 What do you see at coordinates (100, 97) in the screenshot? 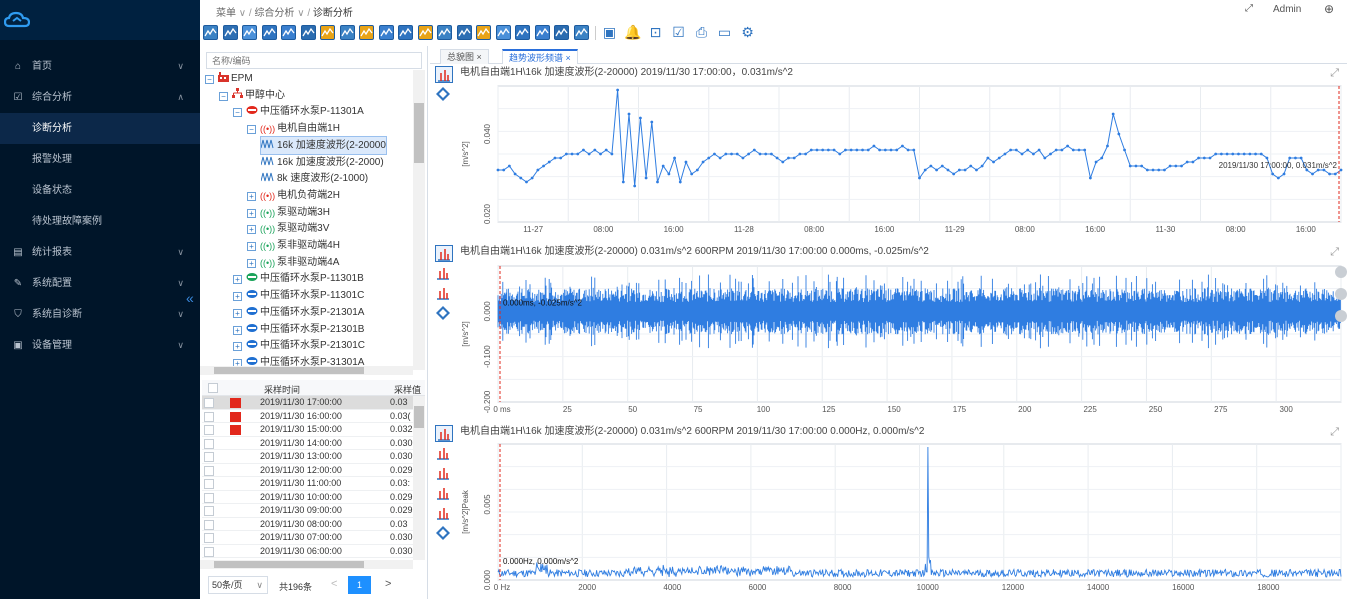
I see `sidebar-item-1: ☑ 综合分析 ∧` at bounding box center [100, 97].